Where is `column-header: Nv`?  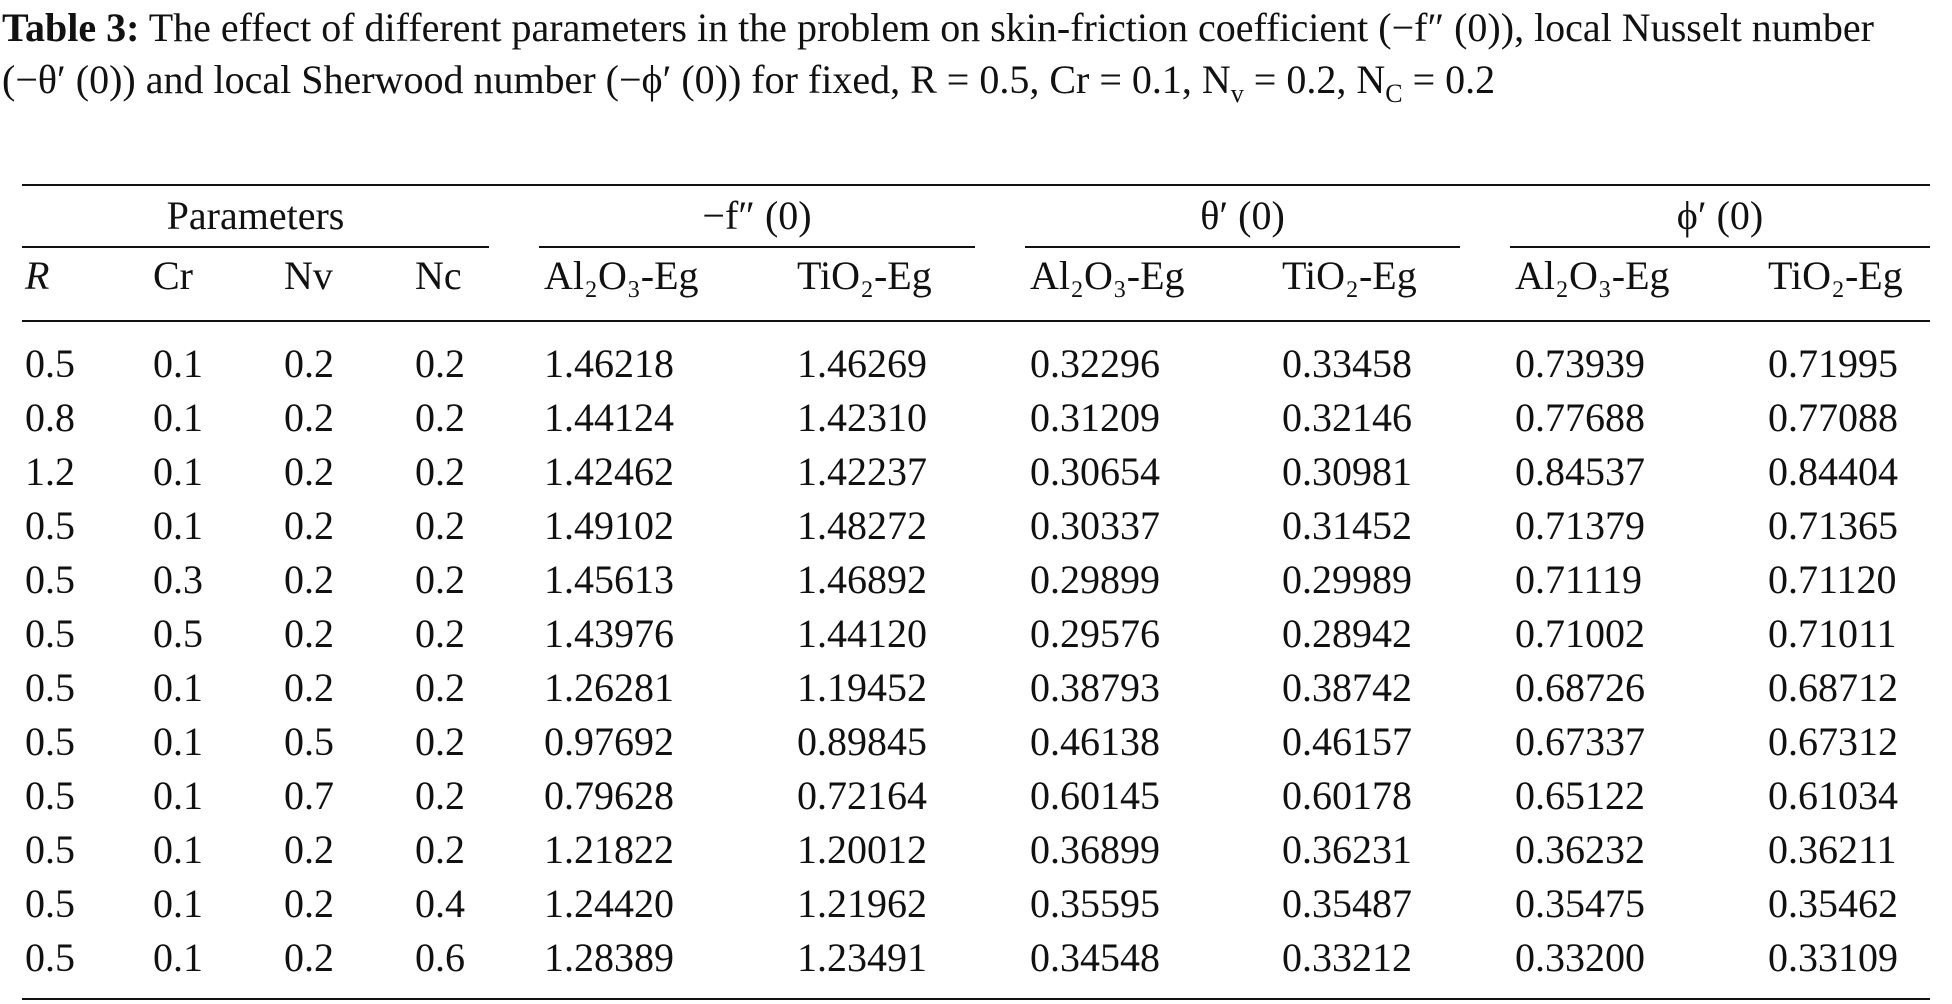 column-header: Nv is located at coordinates (308, 275).